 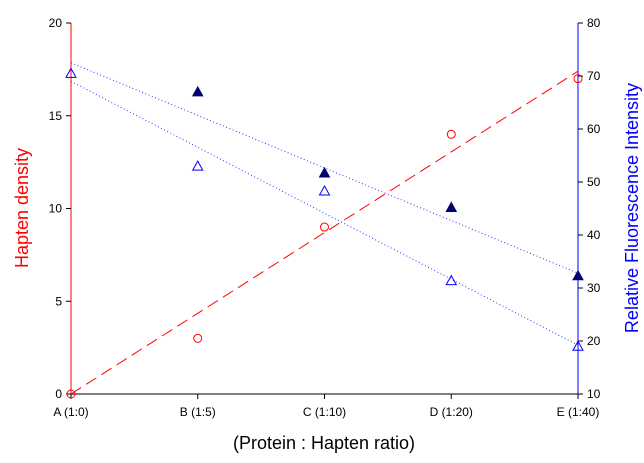 I want to click on left-y-ticks: 0 5 10 15 20, so click(x=60, y=208).